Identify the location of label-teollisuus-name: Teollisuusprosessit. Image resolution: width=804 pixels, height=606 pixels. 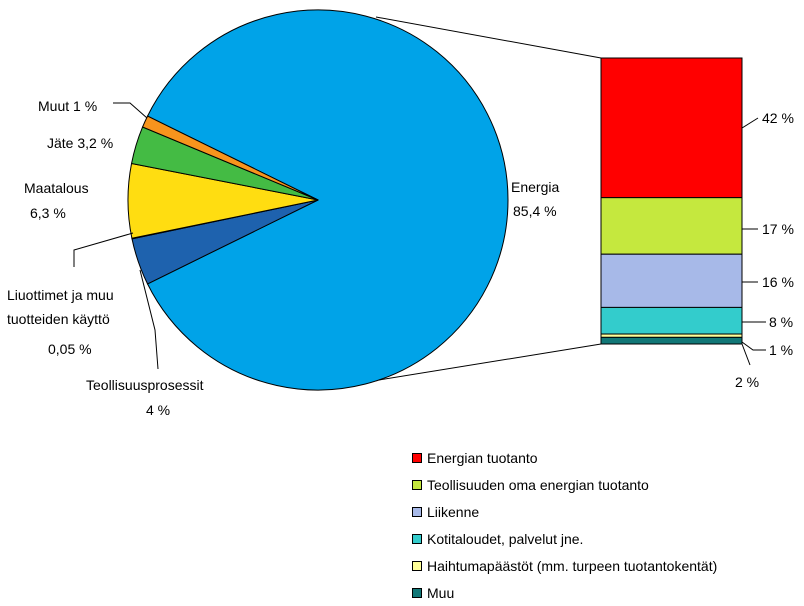
(145, 385).